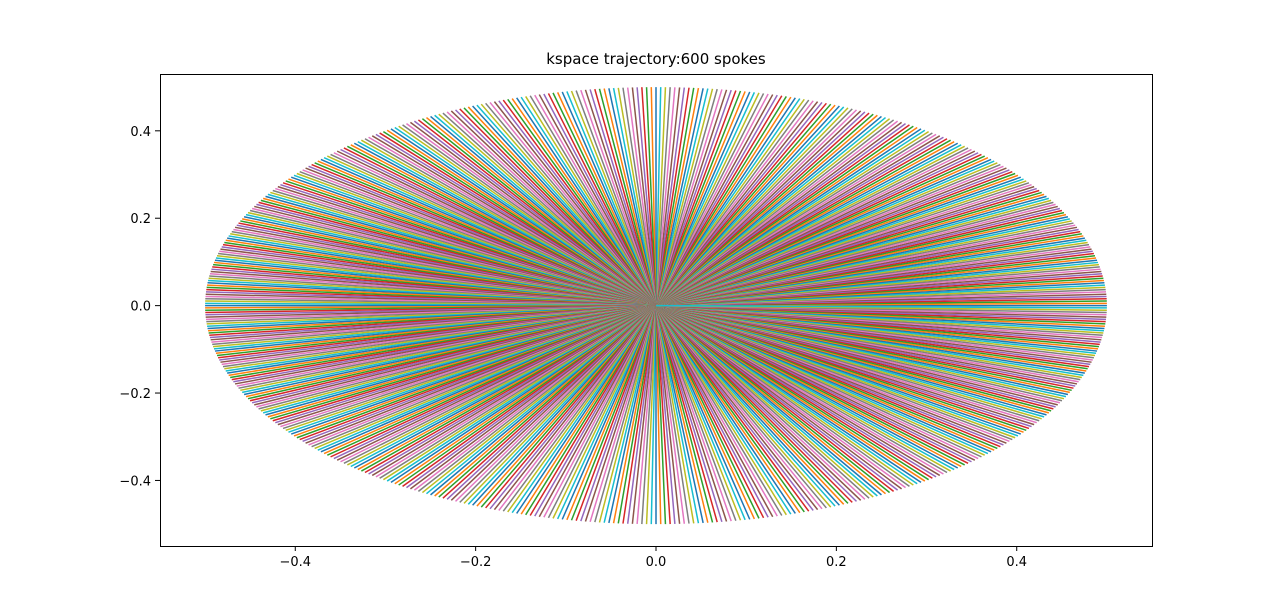 This screenshot has height=613, width=1280. I want to click on x-axis-ticks: −0.4 −0.2 0.0 0.2 0.4, so click(653, 558).